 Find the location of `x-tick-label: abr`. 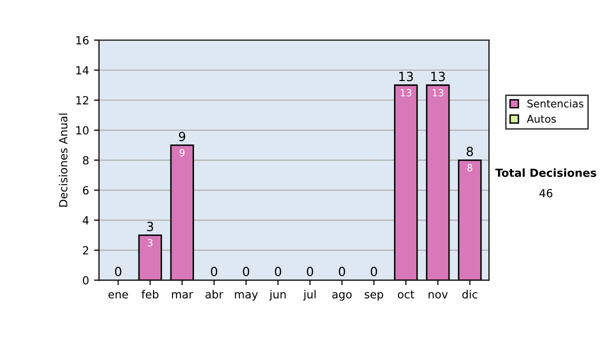

x-tick-label: abr is located at coordinates (215, 294).